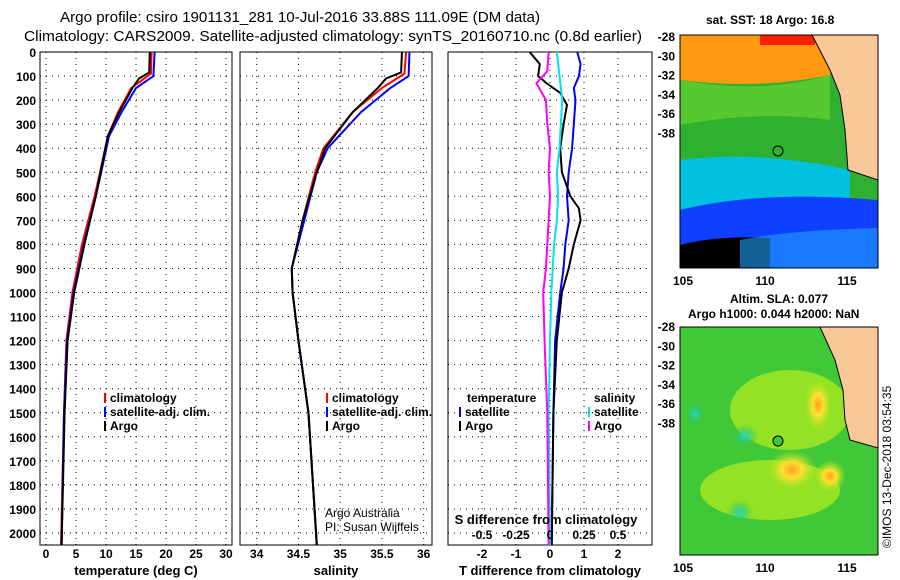 Image resolution: width=900 pixels, height=580 pixels. I want to click on depth-tick-label: 100, so click(26, 77).